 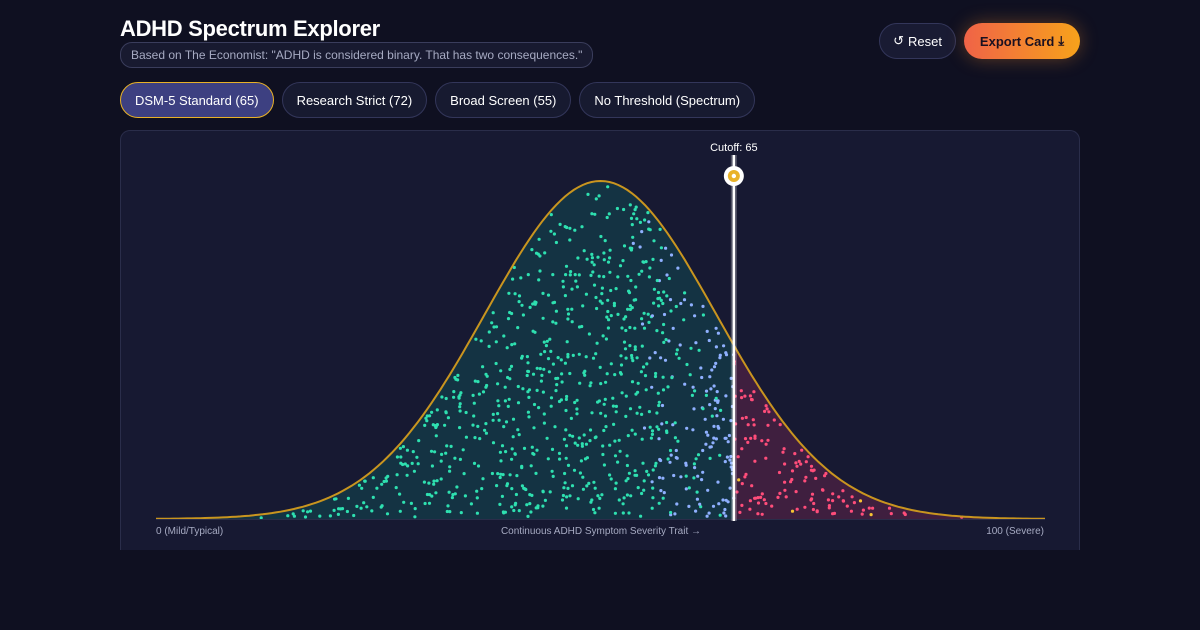 What do you see at coordinates (667, 100) in the screenshot?
I see `tab-no-threshold: No Threshold (Spectrum)` at bounding box center [667, 100].